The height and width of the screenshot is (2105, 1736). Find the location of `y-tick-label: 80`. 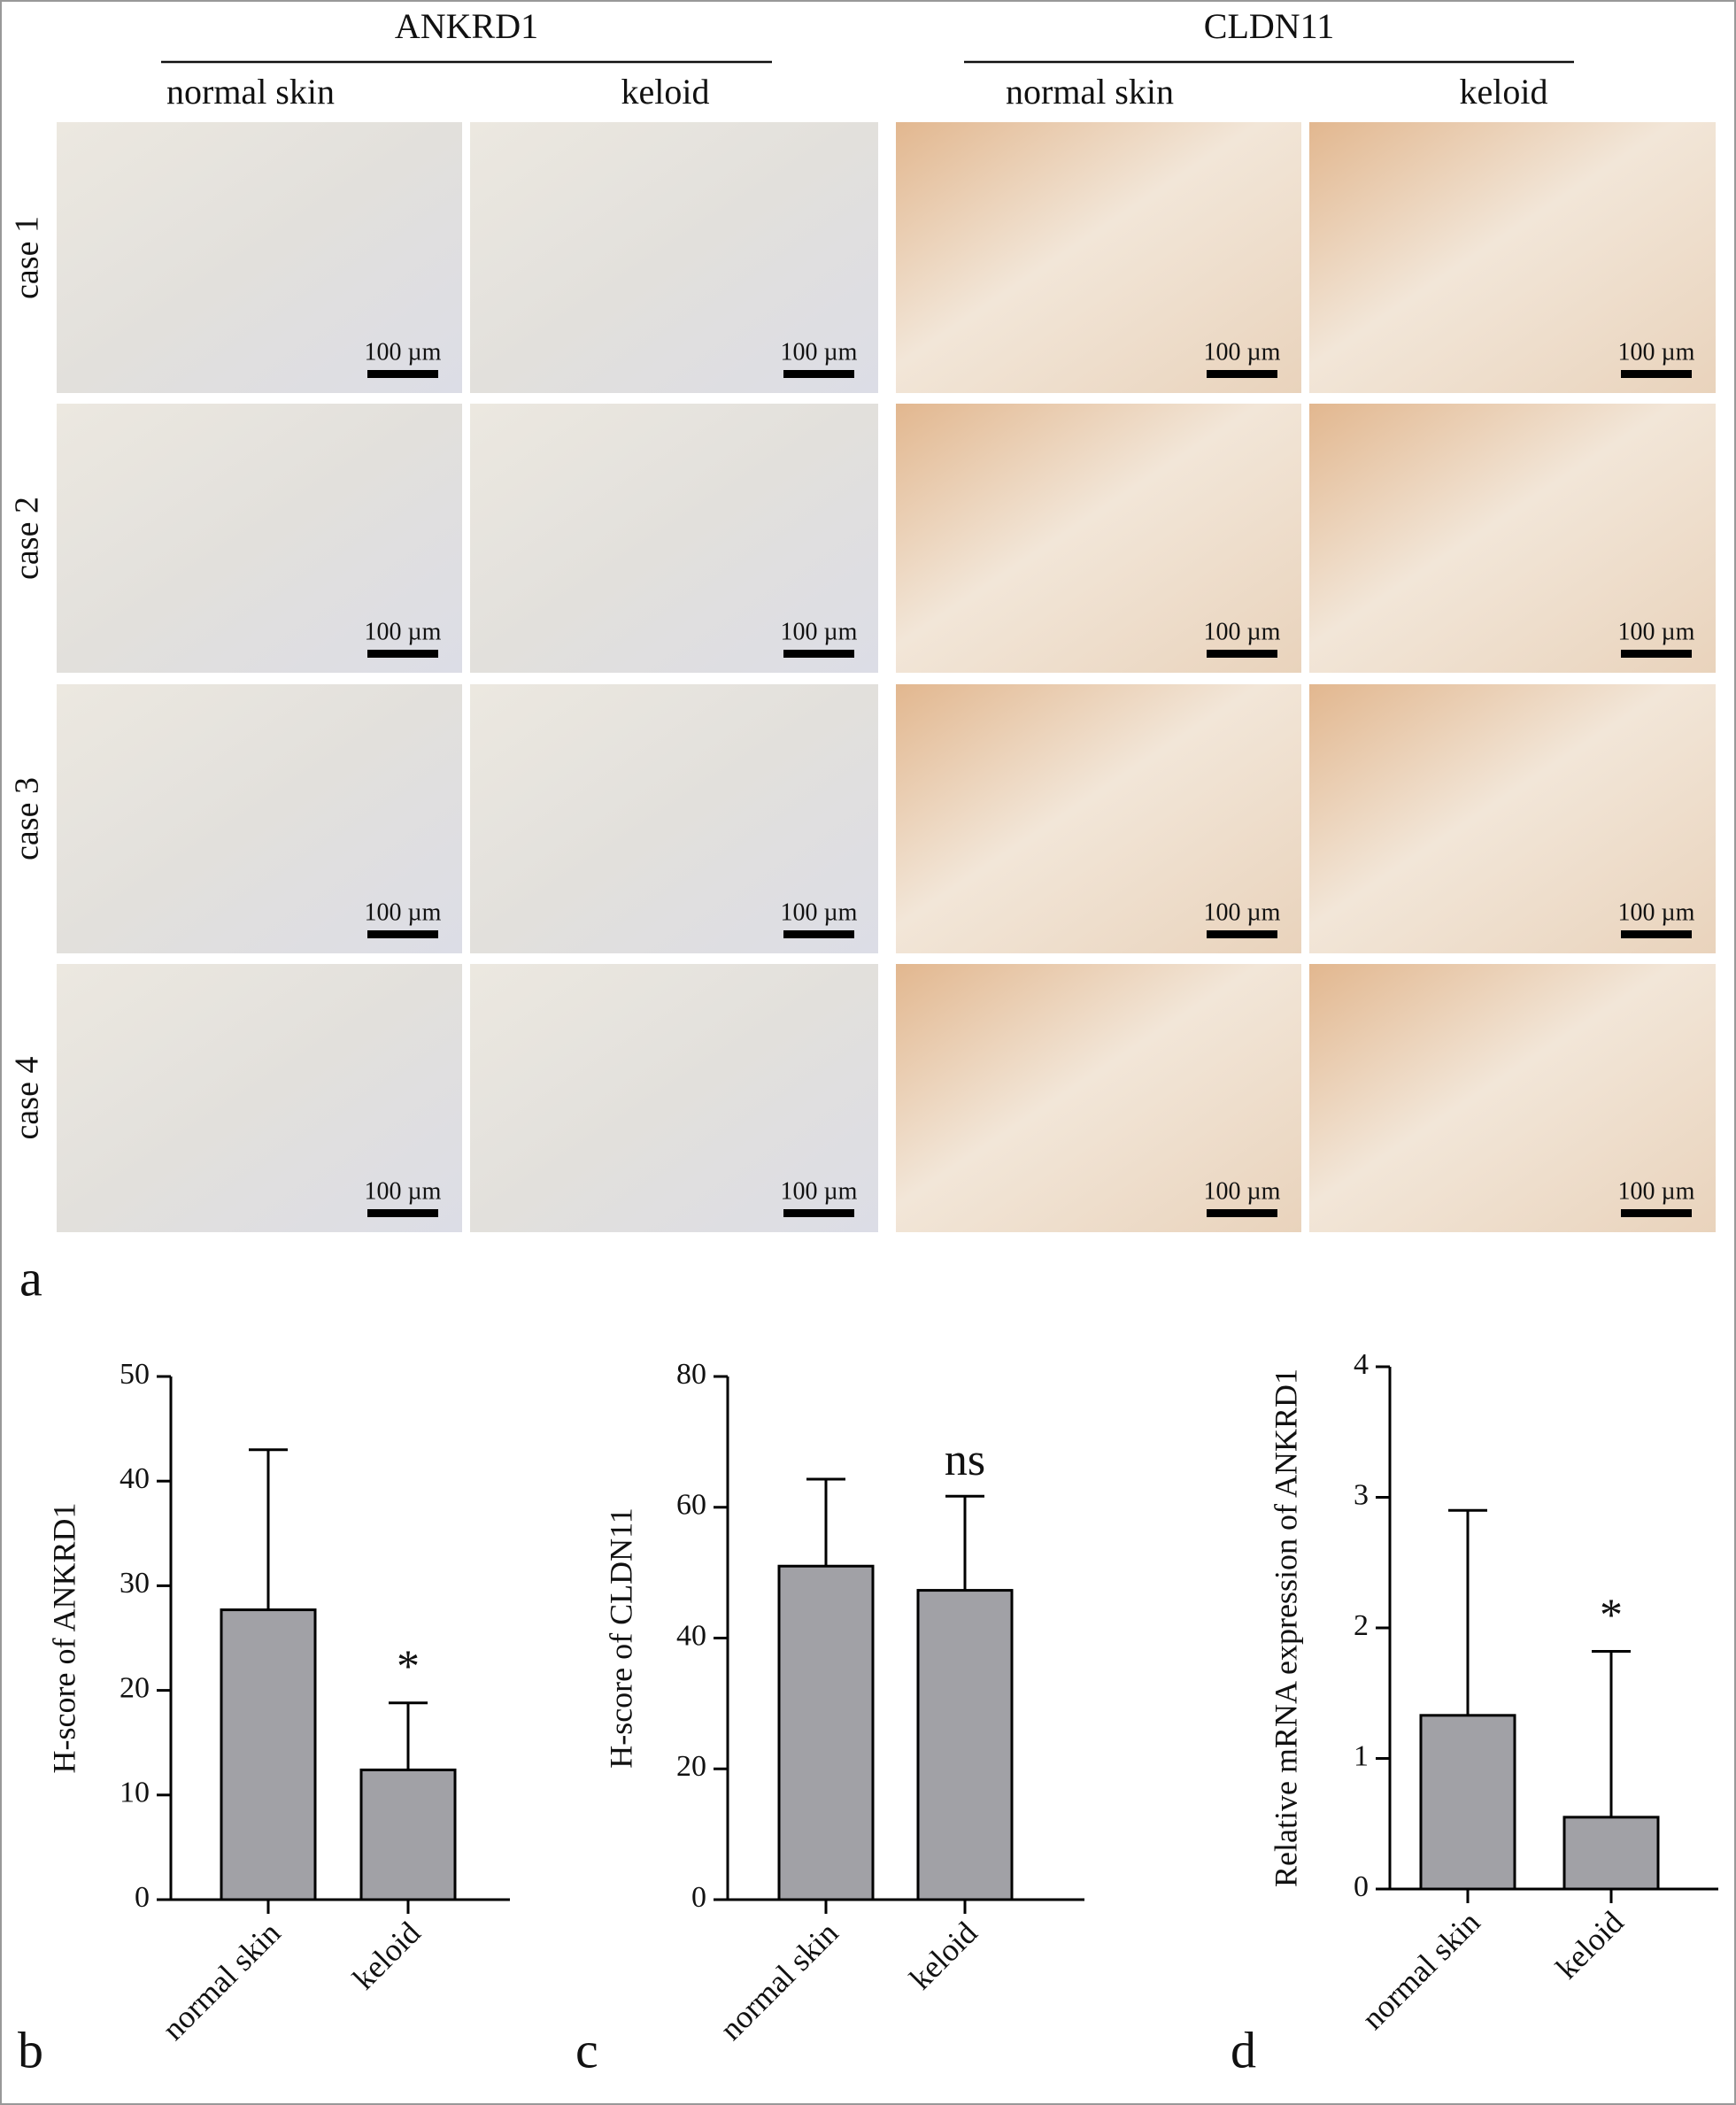

y-tick-label: 80 is located at coordinates (691, 1374).